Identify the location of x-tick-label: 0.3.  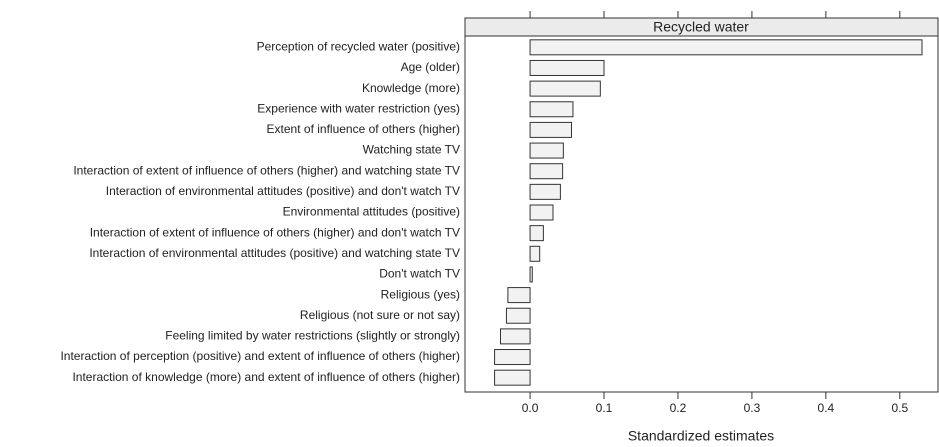
(752, 408).